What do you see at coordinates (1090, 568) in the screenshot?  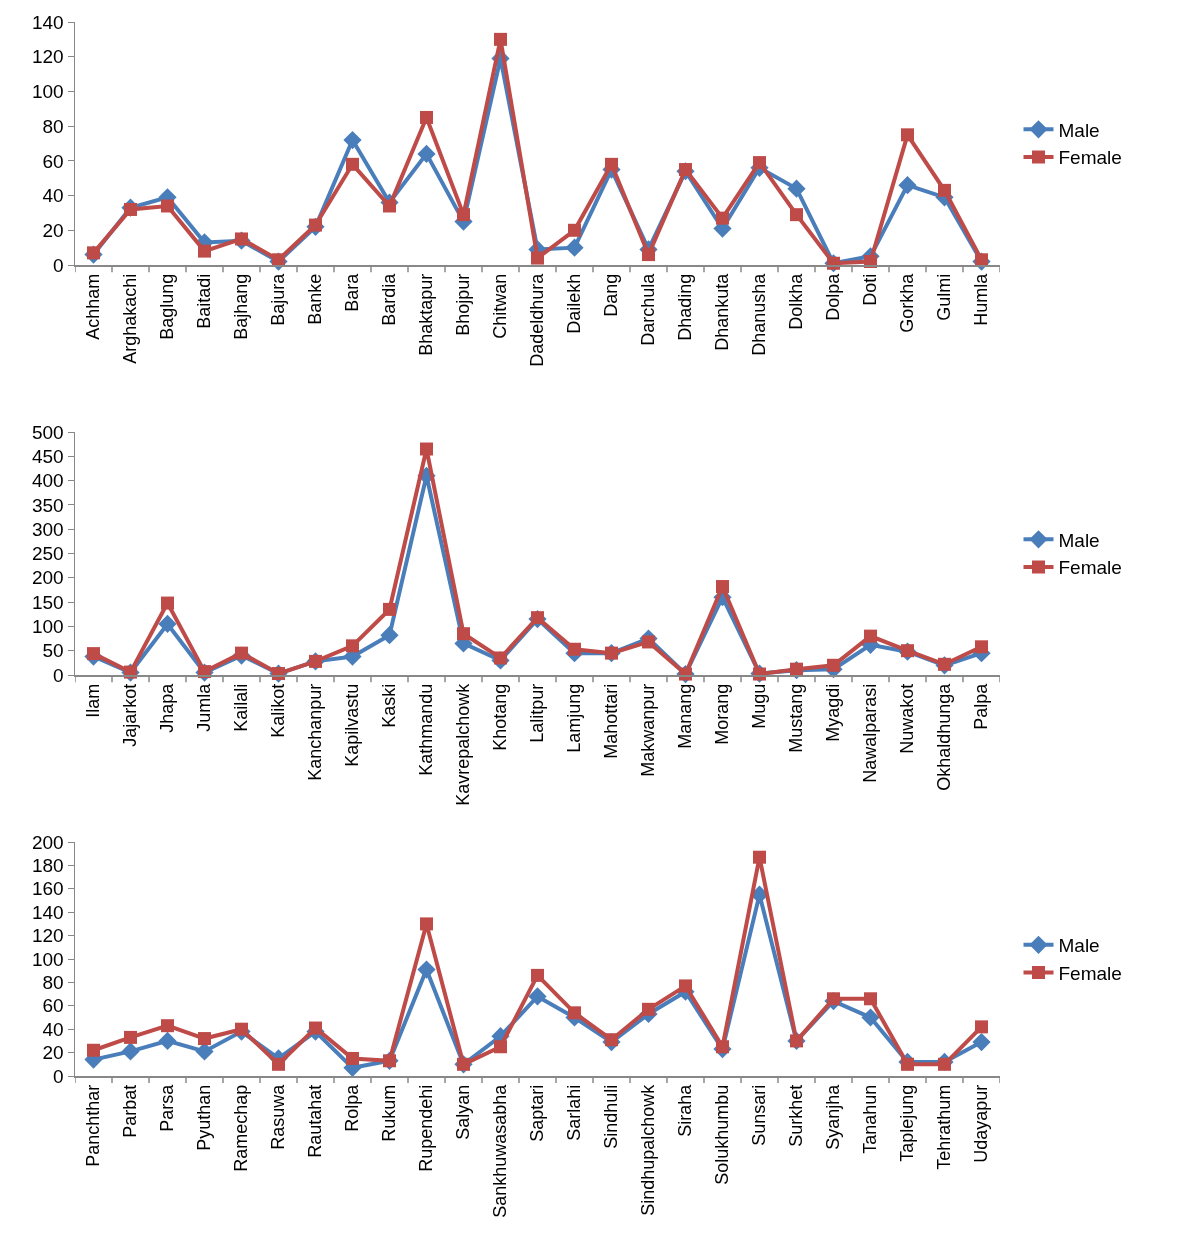 I see `legend-label: Female` at bounding box center [1090, 568].